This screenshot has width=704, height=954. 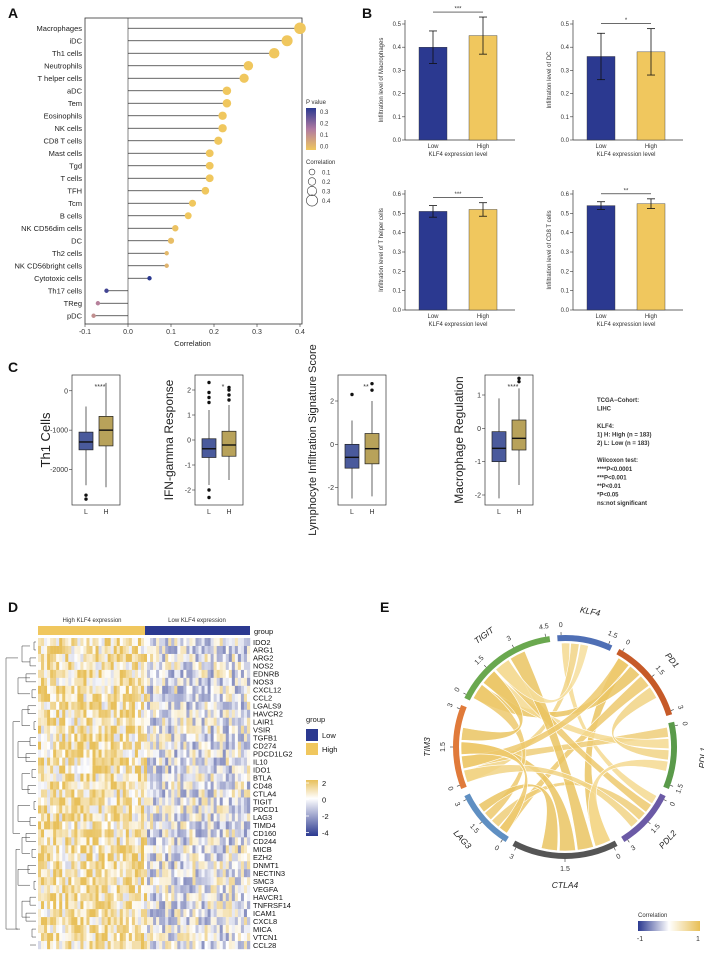 I want to click on sector-tick, so click(x=465, y=693).